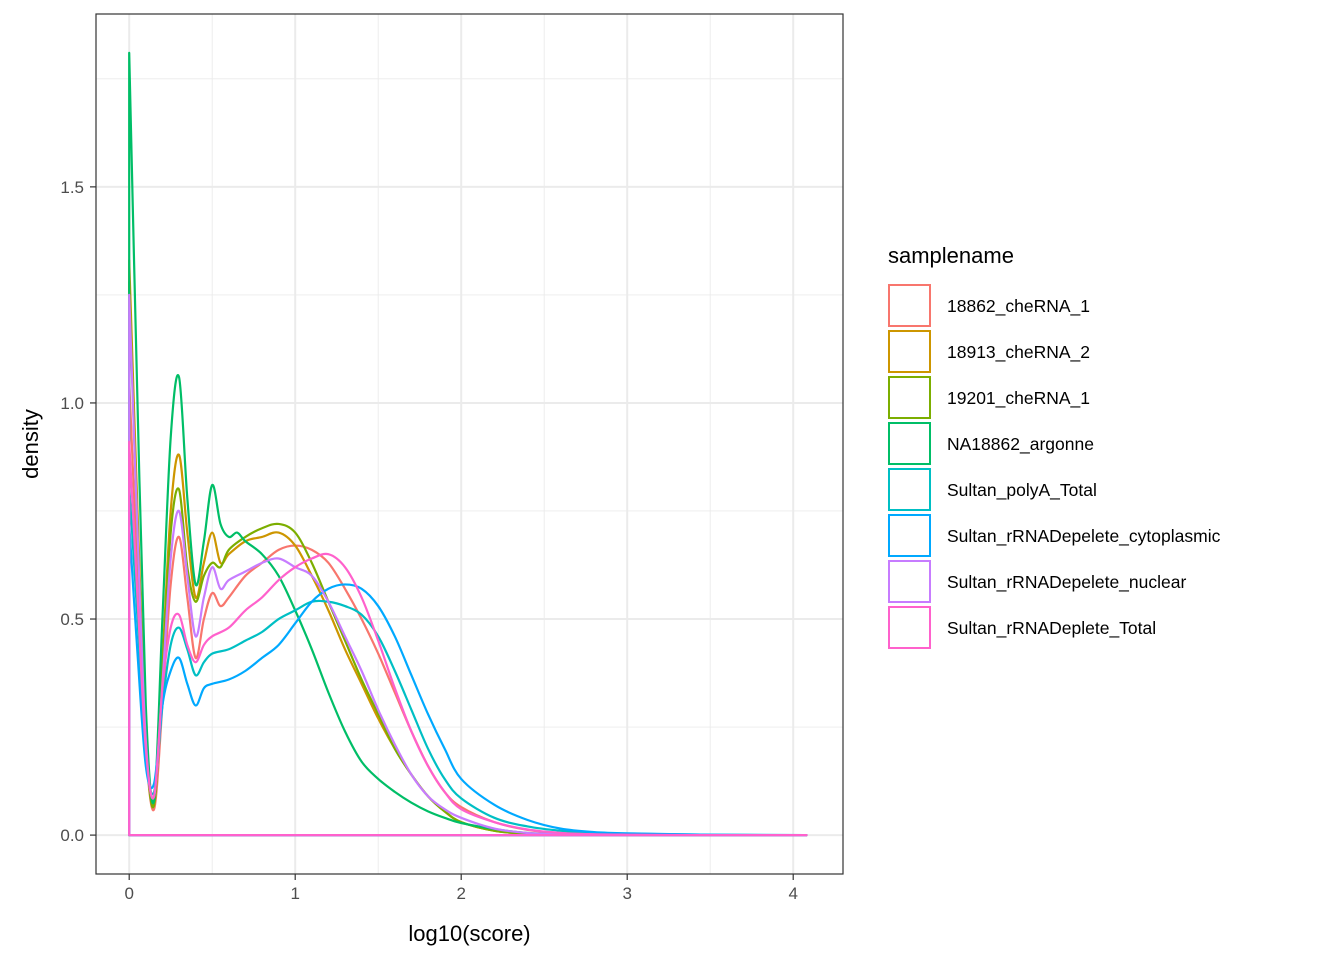 The height and width of the screenshot is (960, 1344). What do you see at coordinates (72, 619) in the screenshot?
I see `y-tick-label: 0.5` at bounding box center [72, 619].